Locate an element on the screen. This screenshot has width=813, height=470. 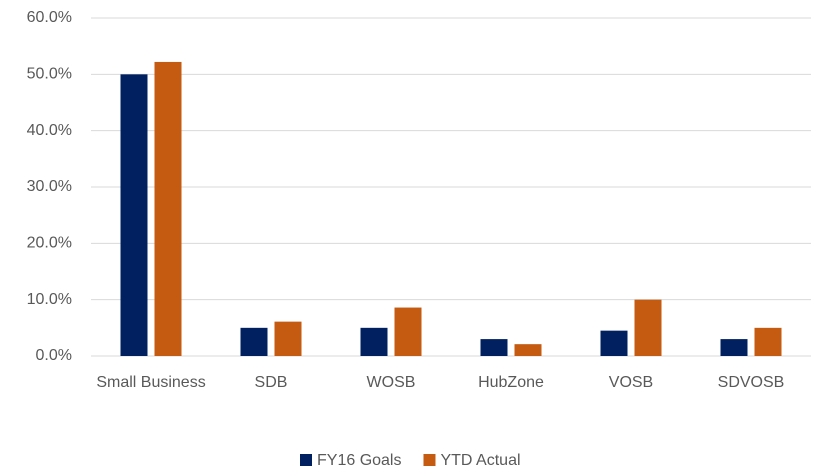
x-tick-label: SDVOSB is located at coordinates (751, 382).